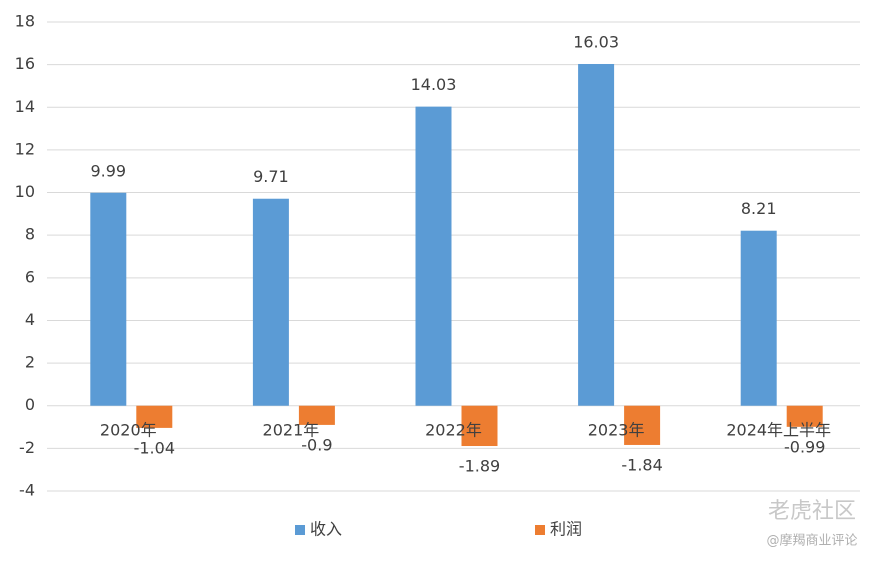 The height and width of the screenshot is (562, 882). What do you see at coordinates (30, 234) in the screenshot?
I see `y-tick-label: 8` at bounding box center [30, 234].